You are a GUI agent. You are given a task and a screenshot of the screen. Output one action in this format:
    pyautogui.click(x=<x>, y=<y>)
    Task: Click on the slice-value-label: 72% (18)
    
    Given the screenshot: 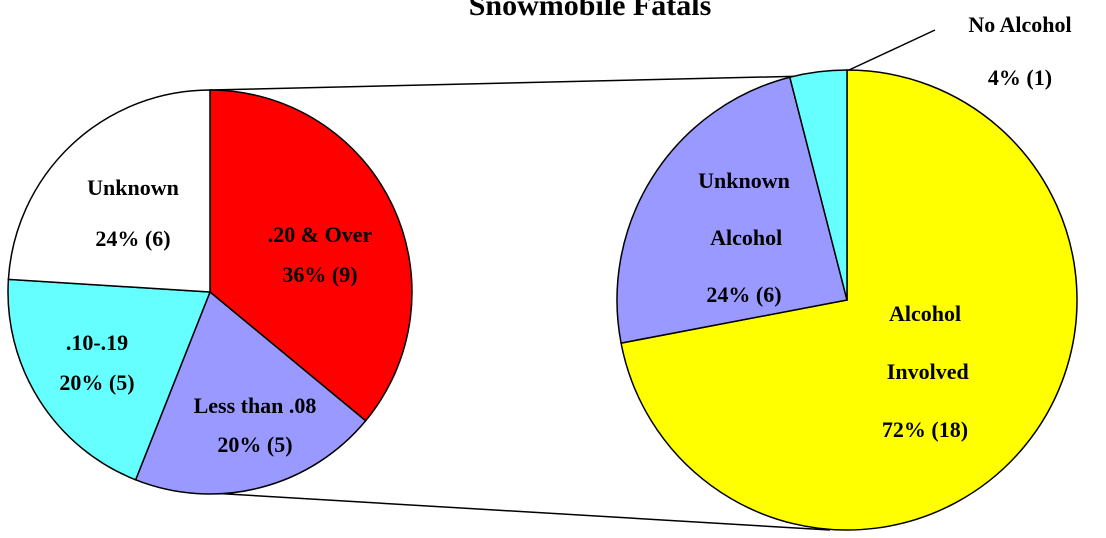 What is the action you would take?
    pyautogui.click(x=925, y=429)
    